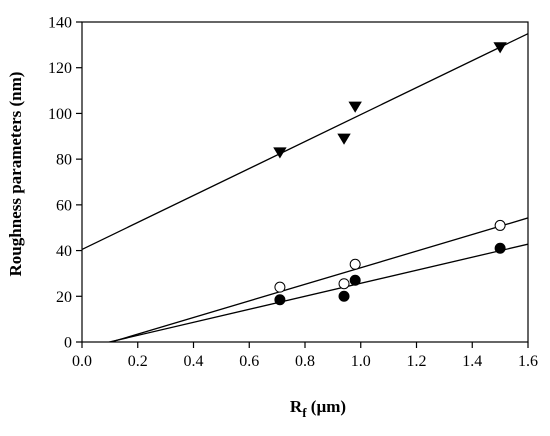 Image resolution: width=550 pixels, height=436 pixels. Describe the element at coordinates (15, 174) in the screenshot. I see `y-axis-title: Roughness parameters (nm)` at that location.